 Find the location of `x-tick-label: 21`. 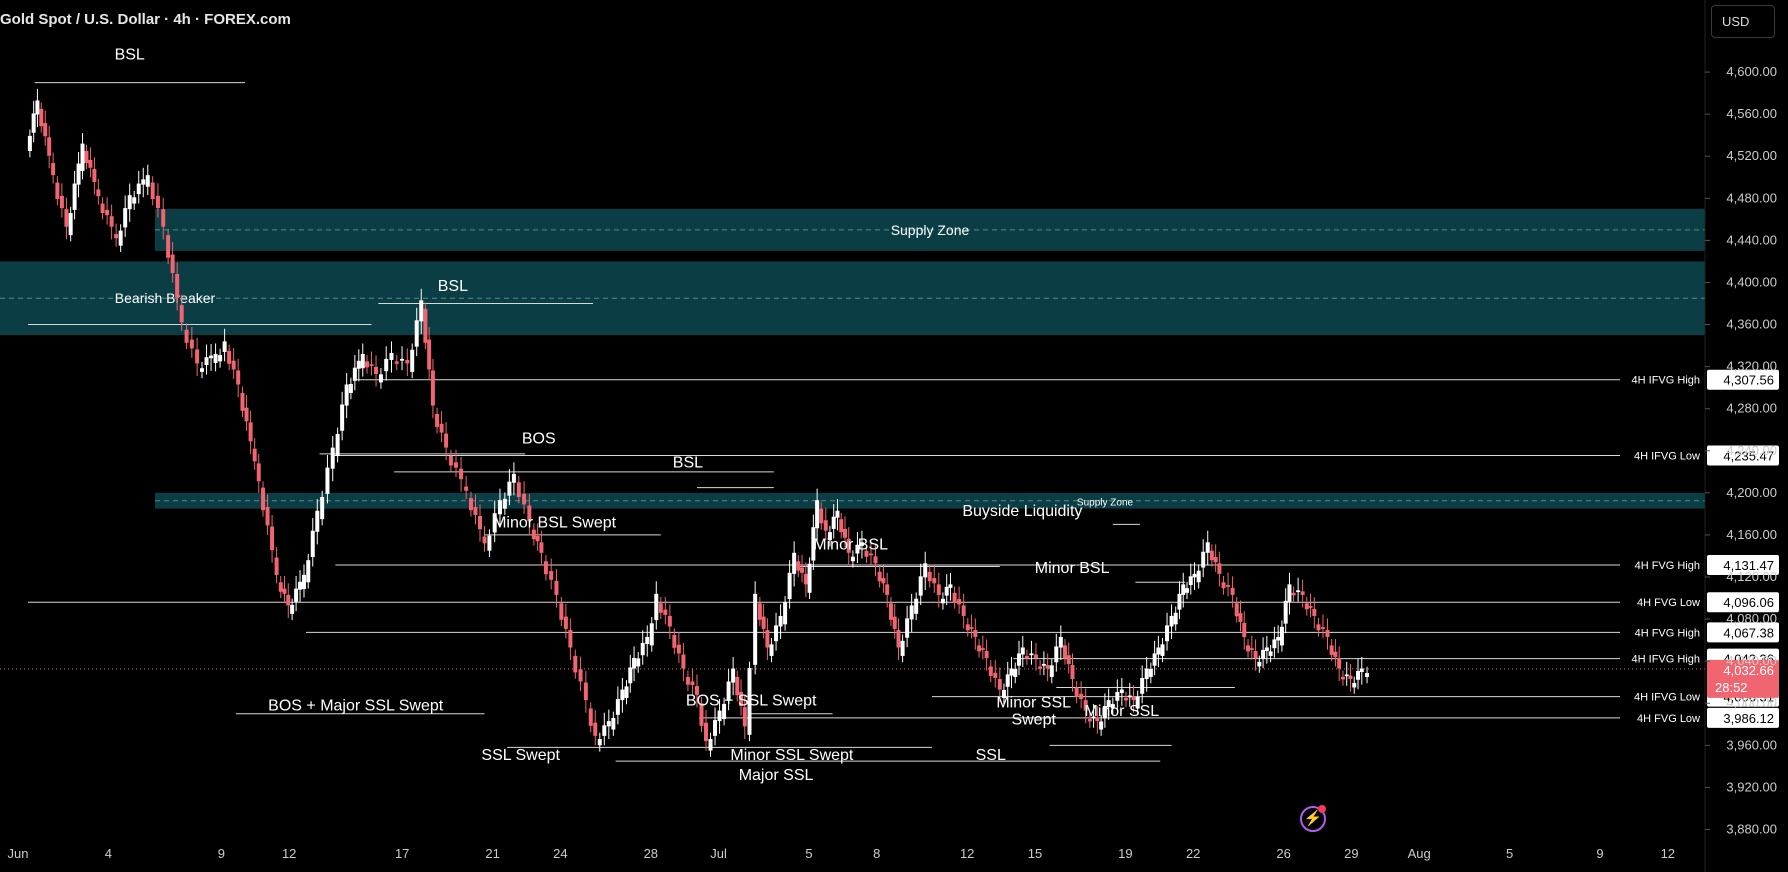

x-tick-label: 21 is located at coordinates (492, 853).